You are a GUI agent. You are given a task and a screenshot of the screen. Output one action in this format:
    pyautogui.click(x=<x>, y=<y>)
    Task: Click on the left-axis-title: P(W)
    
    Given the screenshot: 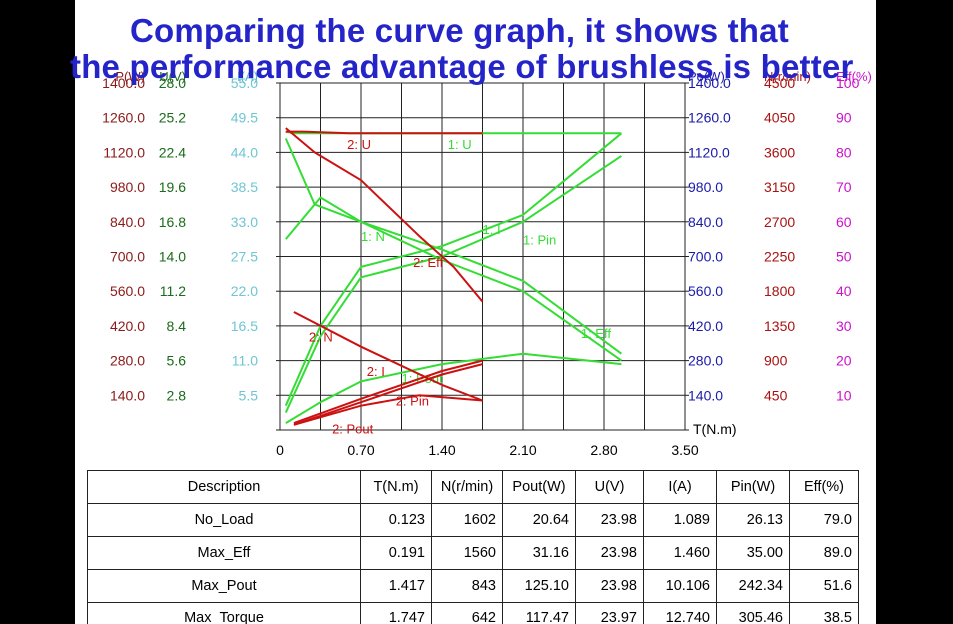 What is the action you would take?
    pyautogui.click(x=130, y=76)
    